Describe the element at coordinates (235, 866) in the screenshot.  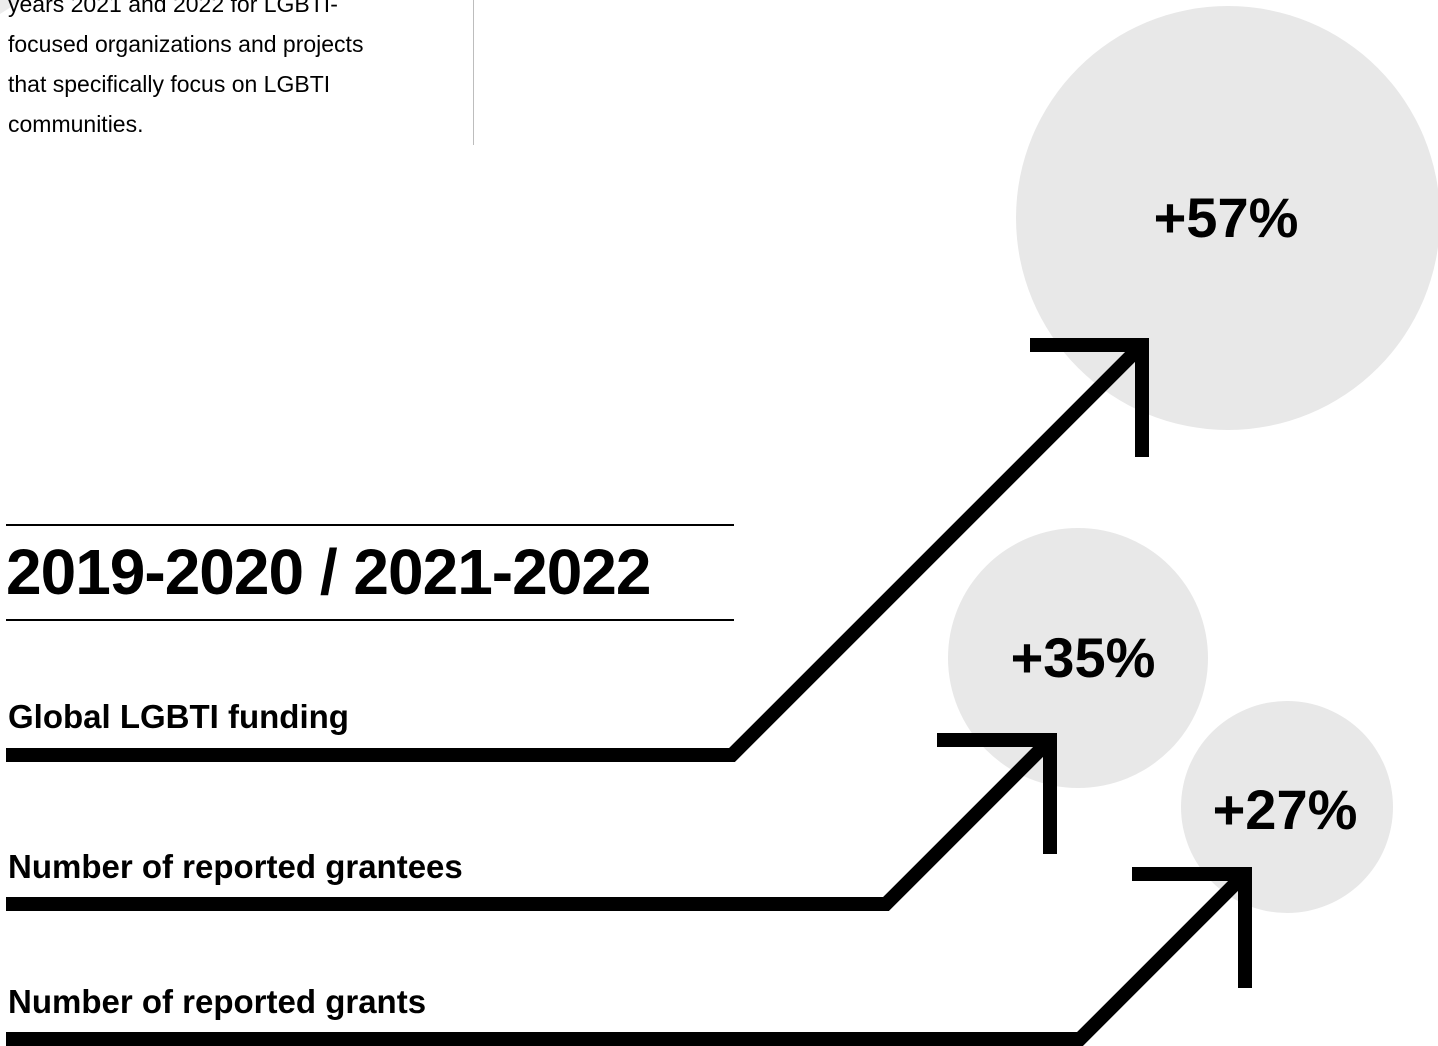
I see `metric-label-grantees: Number of reported grantees` at that location.